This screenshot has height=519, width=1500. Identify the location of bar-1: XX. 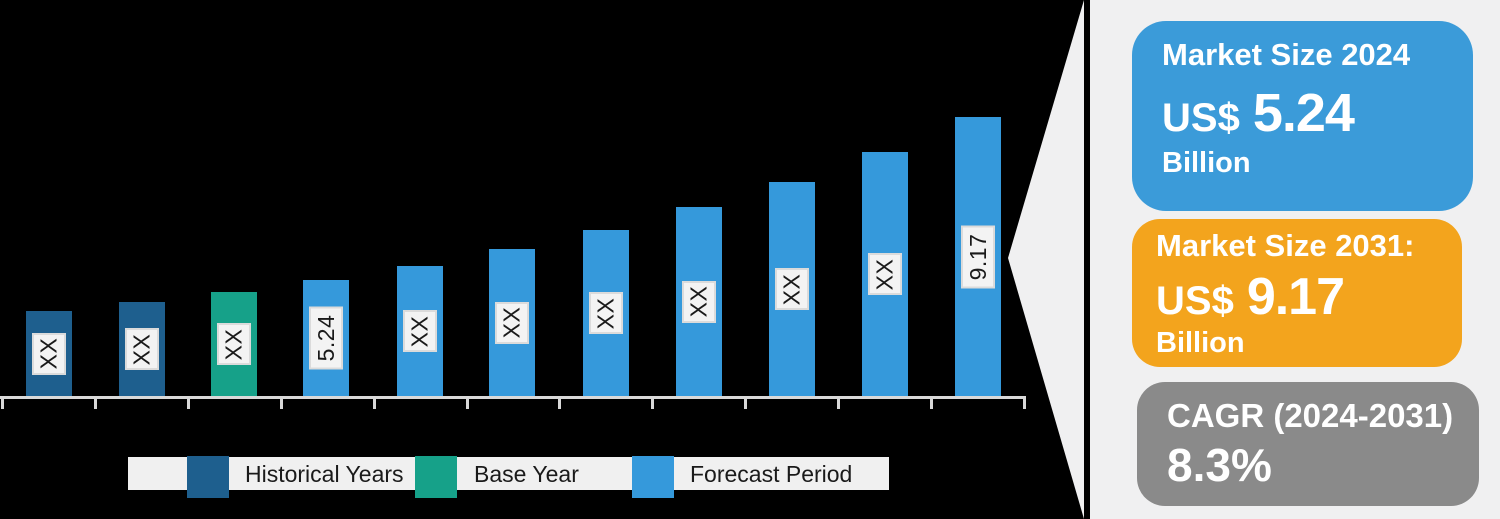
(49, 353).